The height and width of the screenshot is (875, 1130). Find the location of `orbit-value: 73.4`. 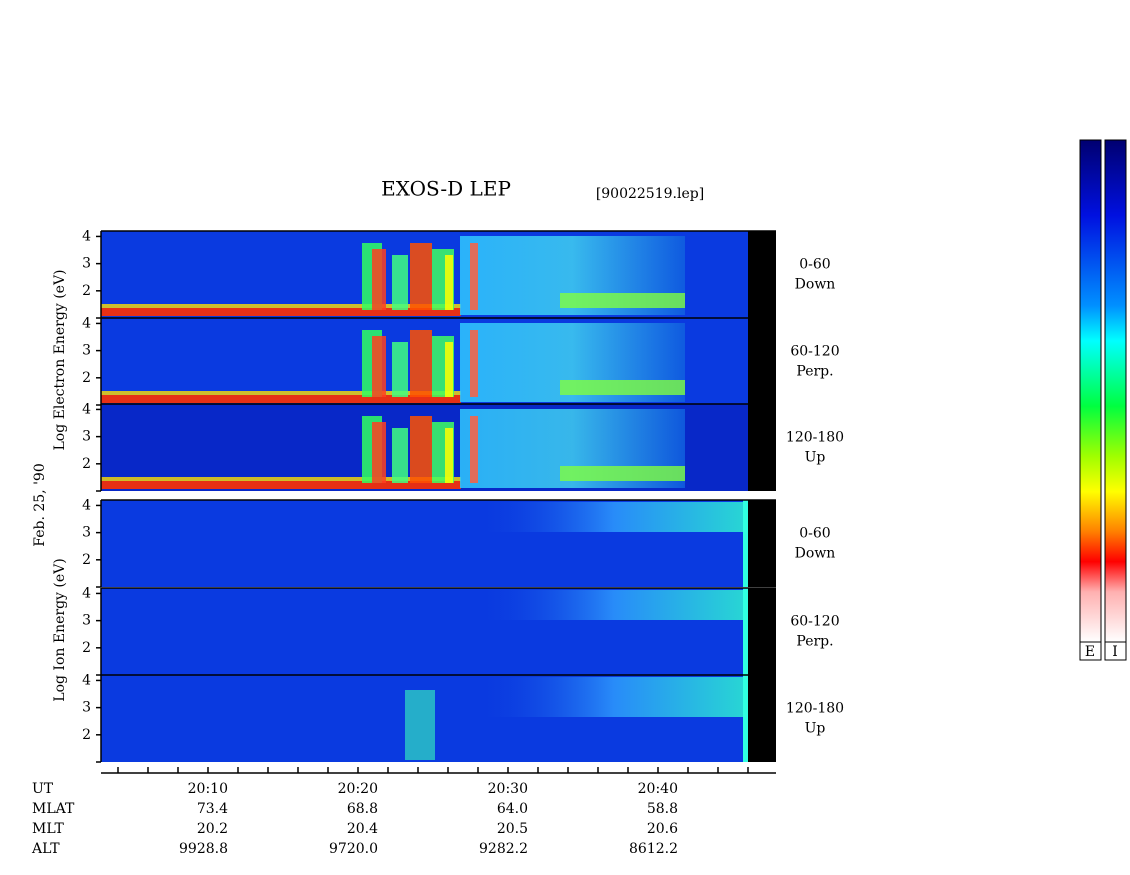

orbit-value: 73.4 is located at coordinates (212, 809).